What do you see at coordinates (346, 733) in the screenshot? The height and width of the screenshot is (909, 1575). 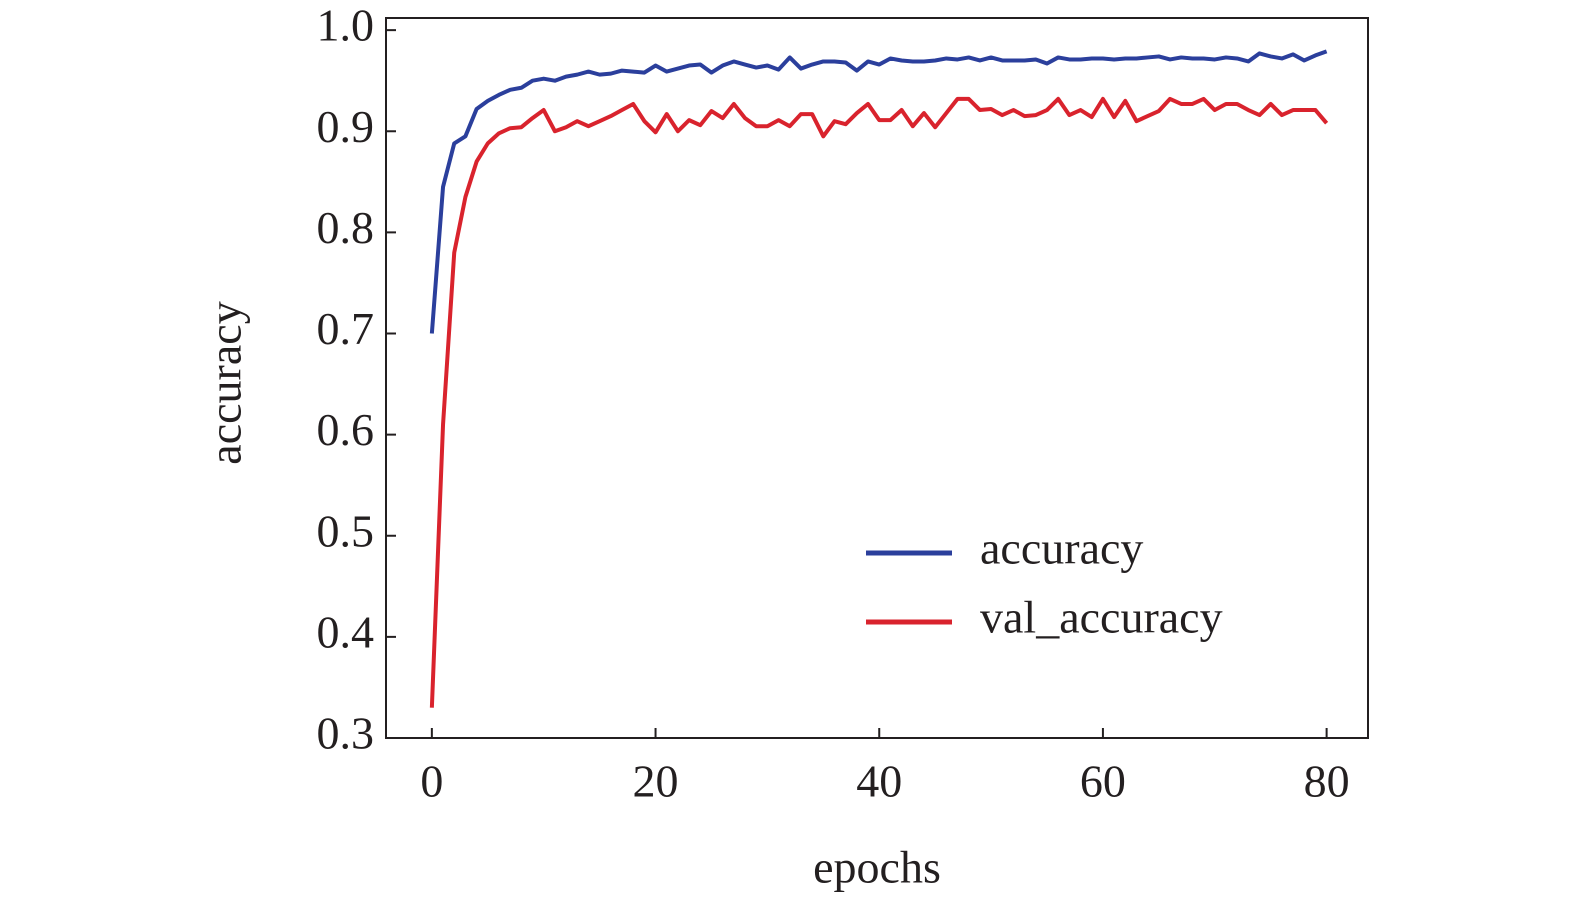 I see `y-tick-label: 0.3` at bounding box center [346, 733].